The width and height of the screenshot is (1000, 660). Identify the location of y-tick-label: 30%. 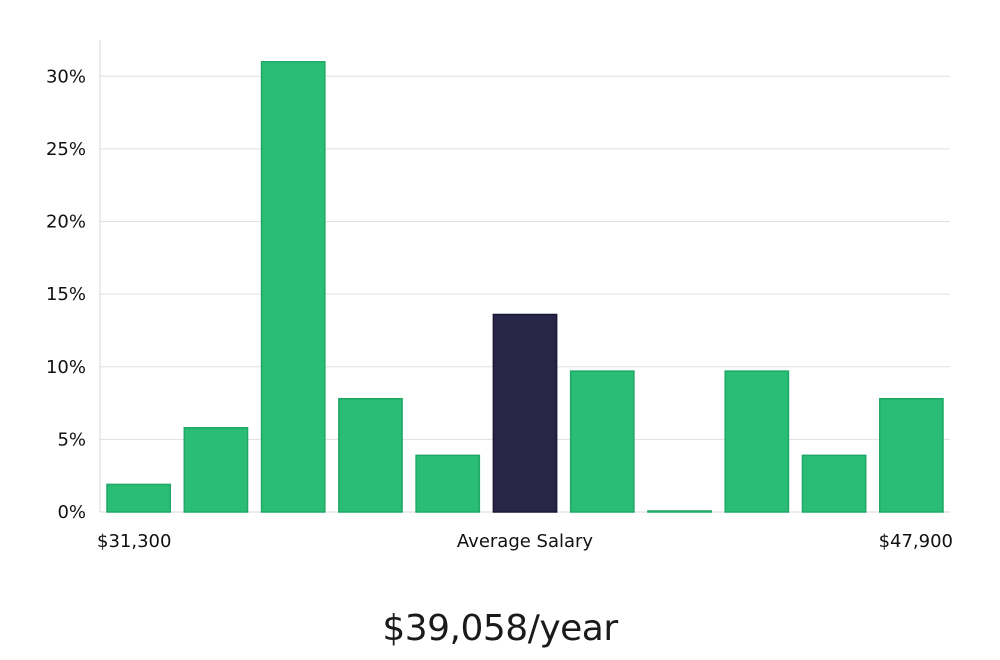
(66, 76).